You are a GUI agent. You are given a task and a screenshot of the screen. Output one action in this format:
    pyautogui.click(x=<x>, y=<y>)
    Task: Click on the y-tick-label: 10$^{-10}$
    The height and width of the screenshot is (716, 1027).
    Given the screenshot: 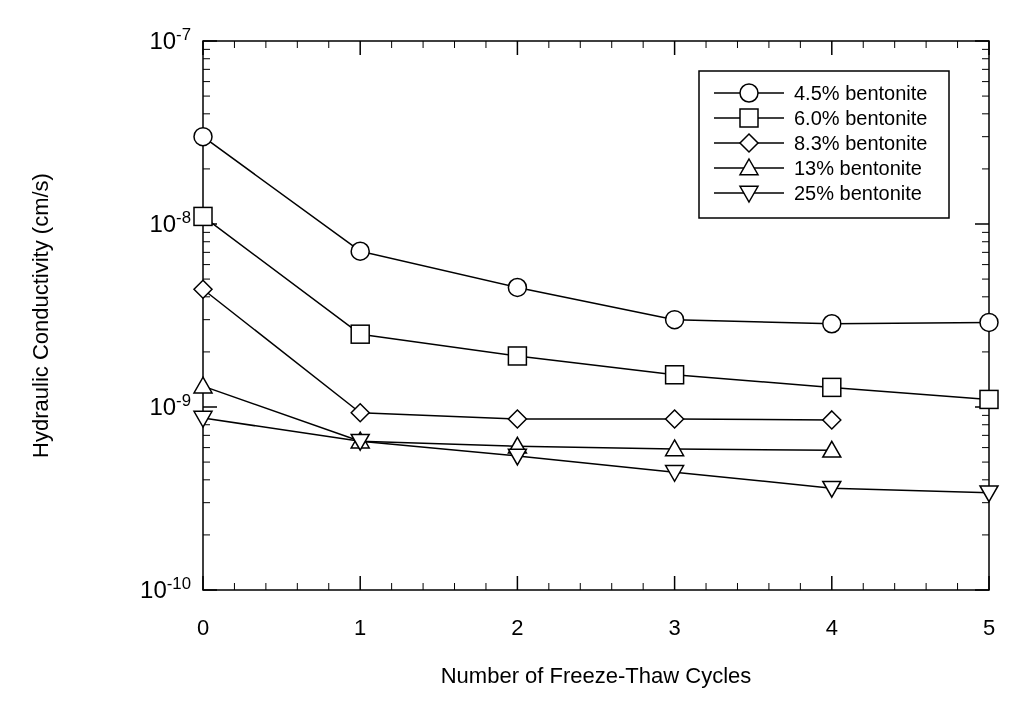 What is the action you would take?
    pyautogui.click(x=165, y=588)
    